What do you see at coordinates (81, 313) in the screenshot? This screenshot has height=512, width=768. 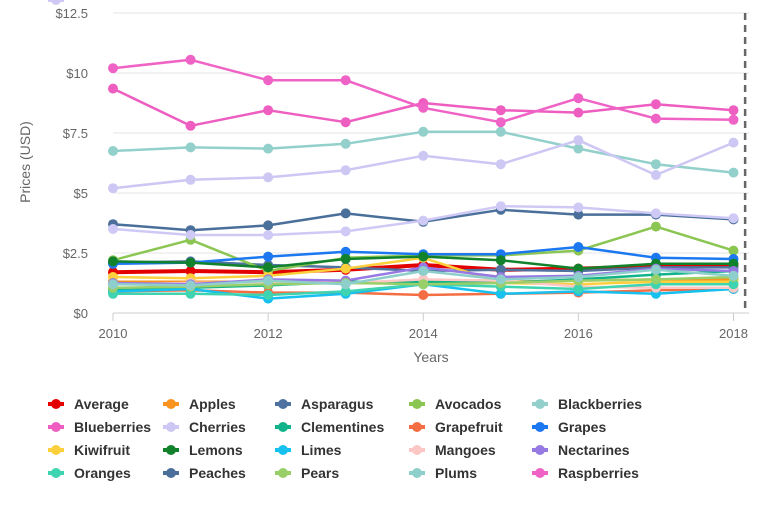 I see `y-tick-label: $0` at bounding box center [81, 313].